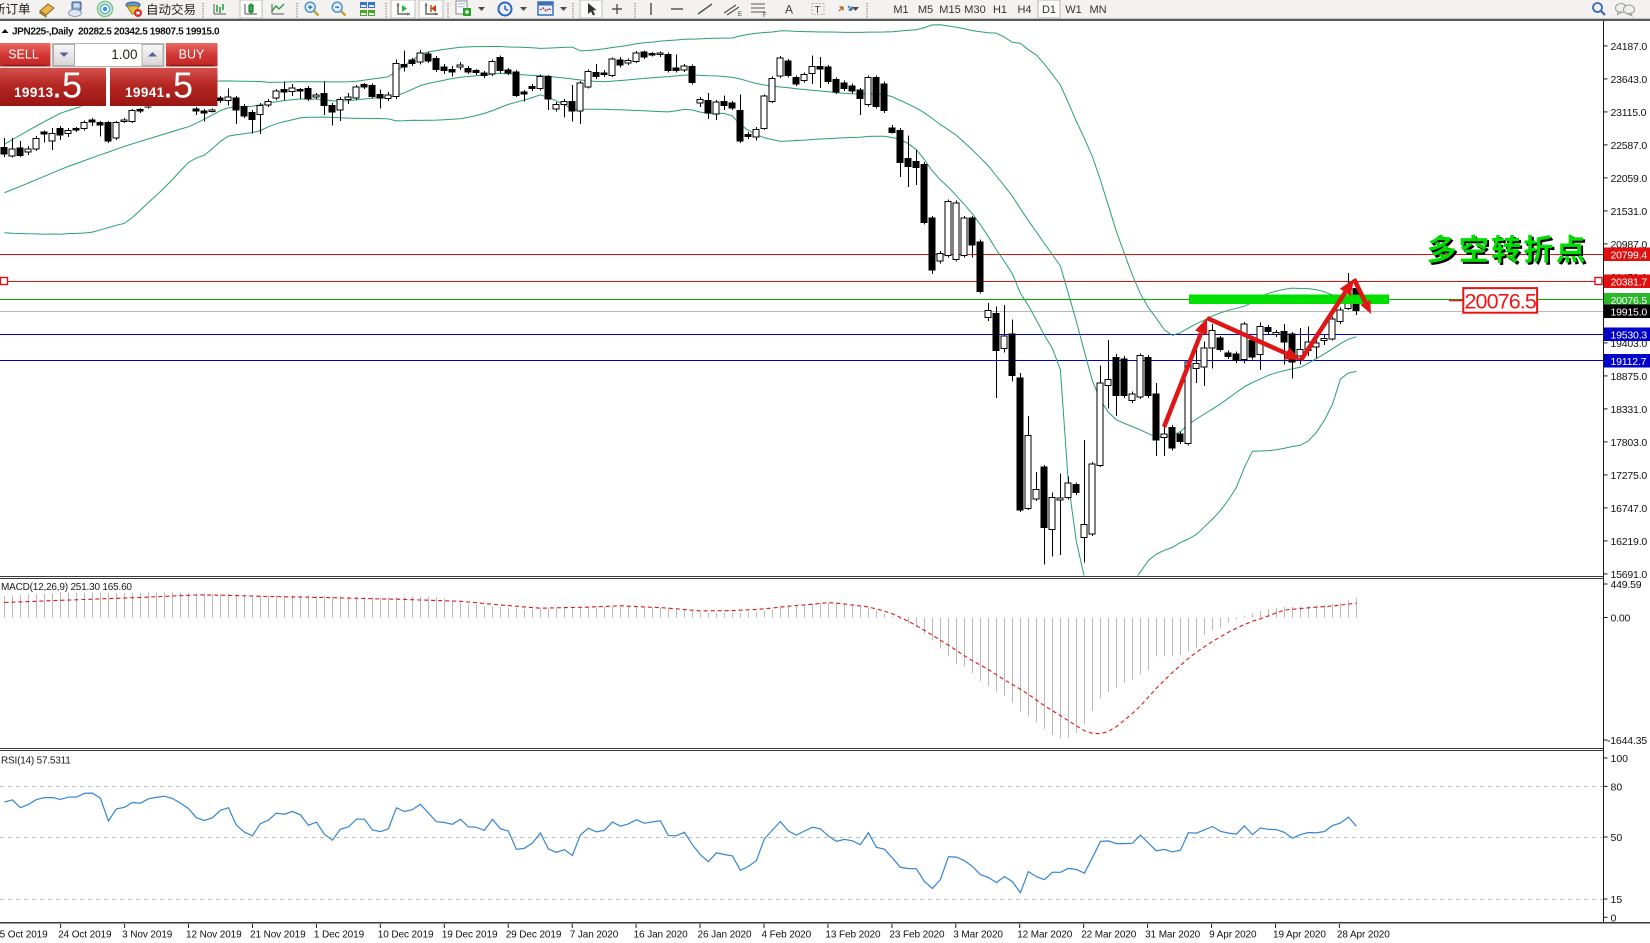 The height and width of the screenshot is (943, 1650). Describe the element at coordinates (978, 935) in the screenshot. I see `svg-text: 3 Mar 2020` at that location.